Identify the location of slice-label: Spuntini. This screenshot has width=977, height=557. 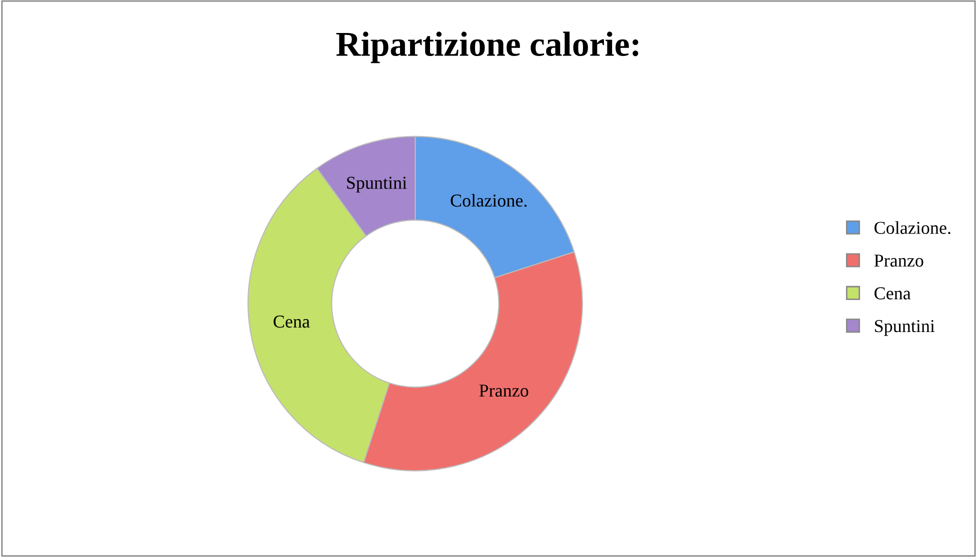
(377, 184).